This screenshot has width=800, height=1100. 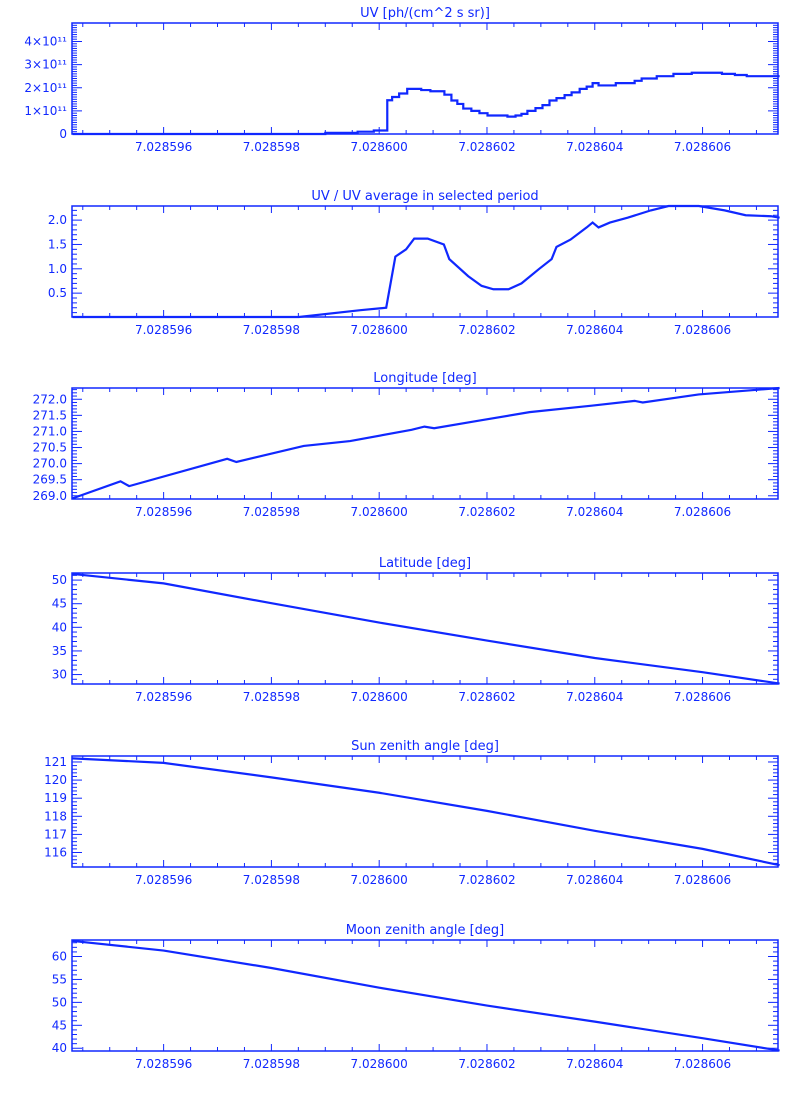 I want to click on panel-title: Longitude [deg], so click(x=424, y=378).